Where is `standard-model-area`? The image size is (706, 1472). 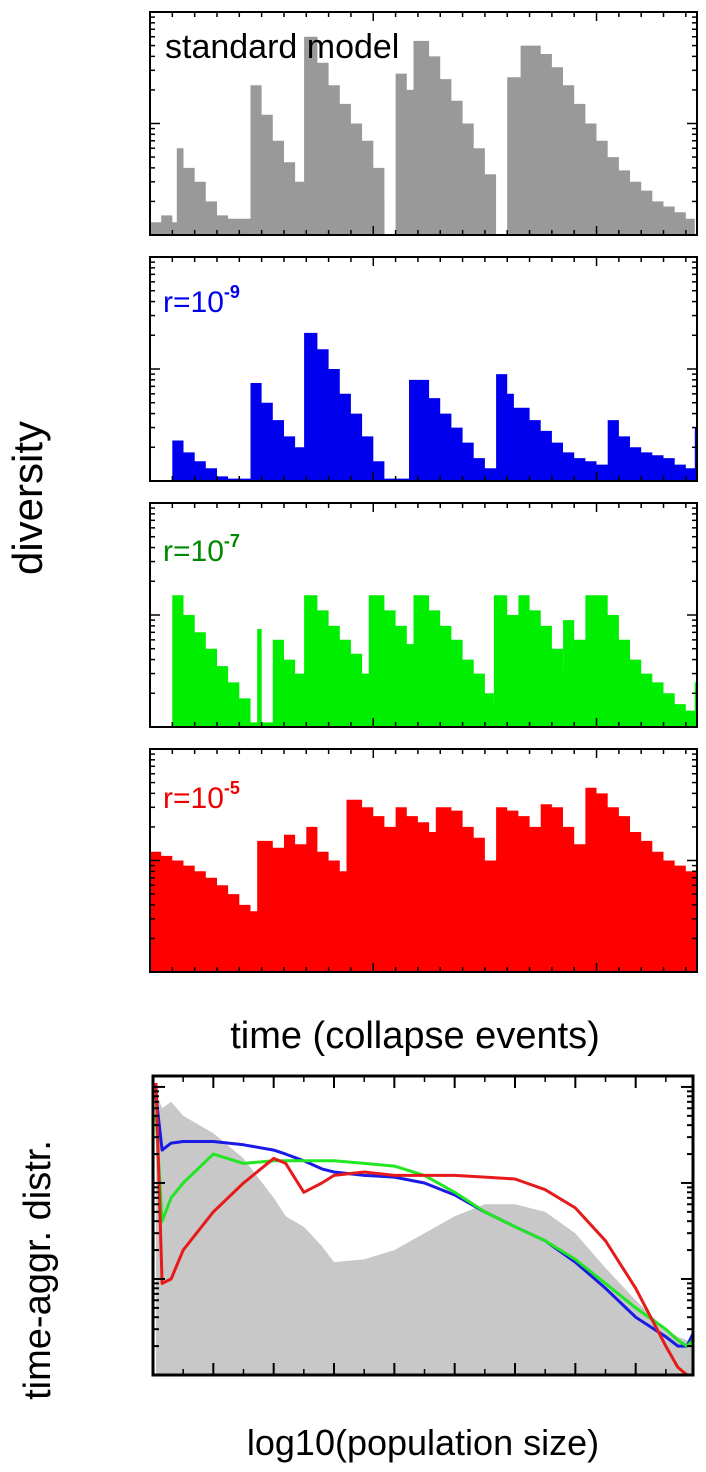
standard-model-area is located at coordinates (424, 1233).